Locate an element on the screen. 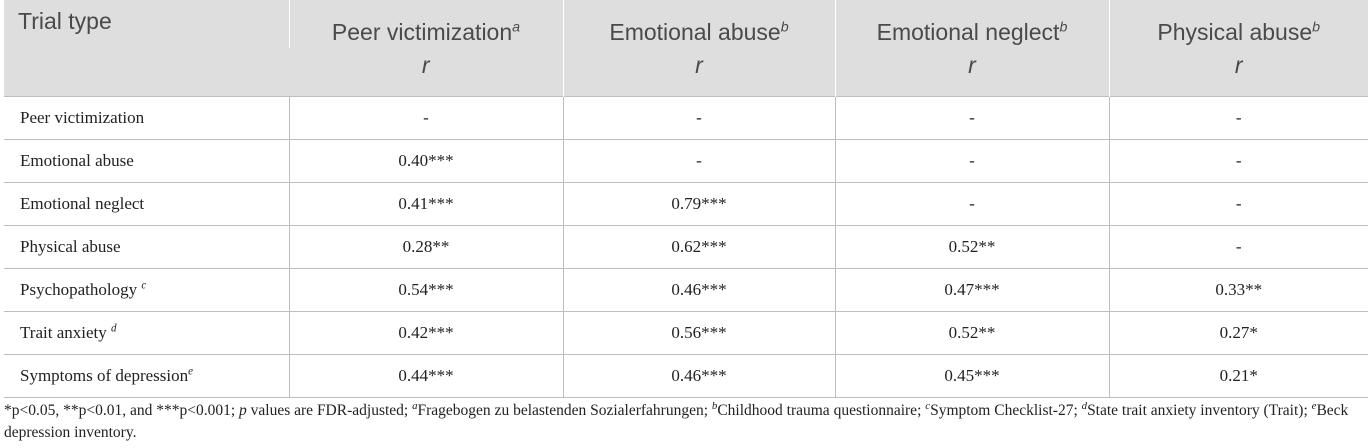 This screenshot has height=448, width=1372. header-stat-row: r r r r is located at coordinates (686, 72).